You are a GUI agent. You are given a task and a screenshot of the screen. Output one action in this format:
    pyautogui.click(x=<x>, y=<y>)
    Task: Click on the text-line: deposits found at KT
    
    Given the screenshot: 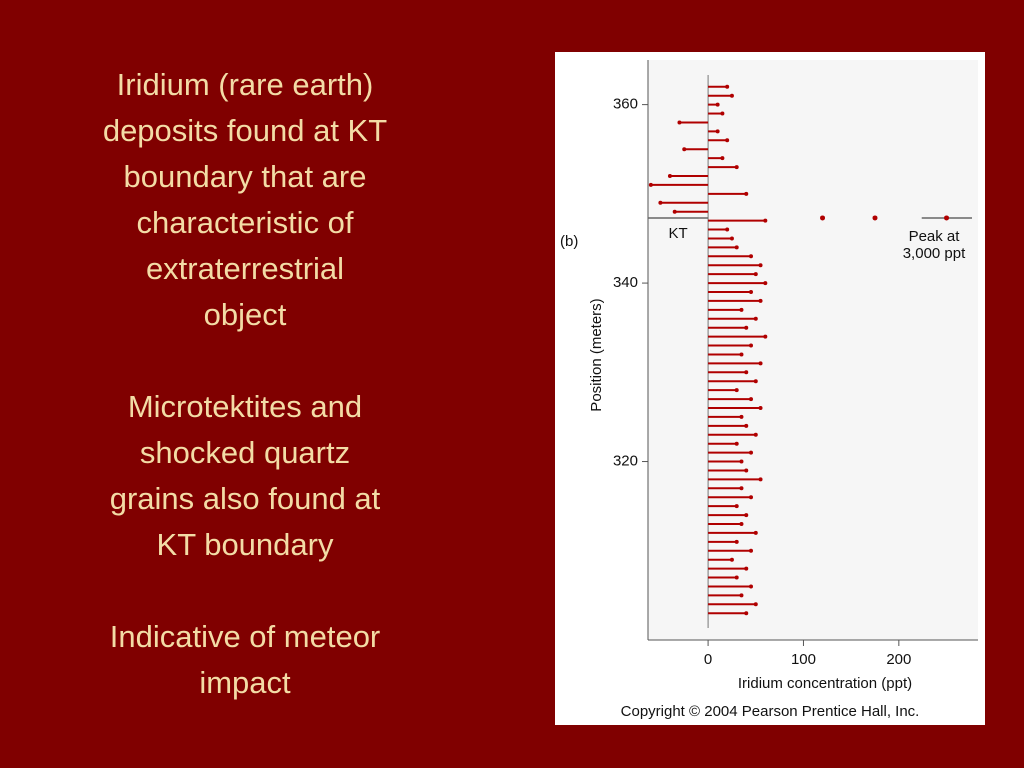 What is the action you would take?
    pyautogui.click(x=245, y=130)
    